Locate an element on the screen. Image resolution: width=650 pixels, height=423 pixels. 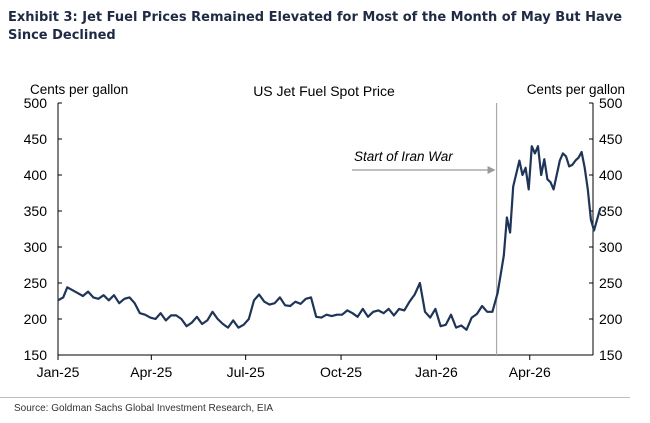
right-y-tick-label: 300 is located at coordinates (611, 247).